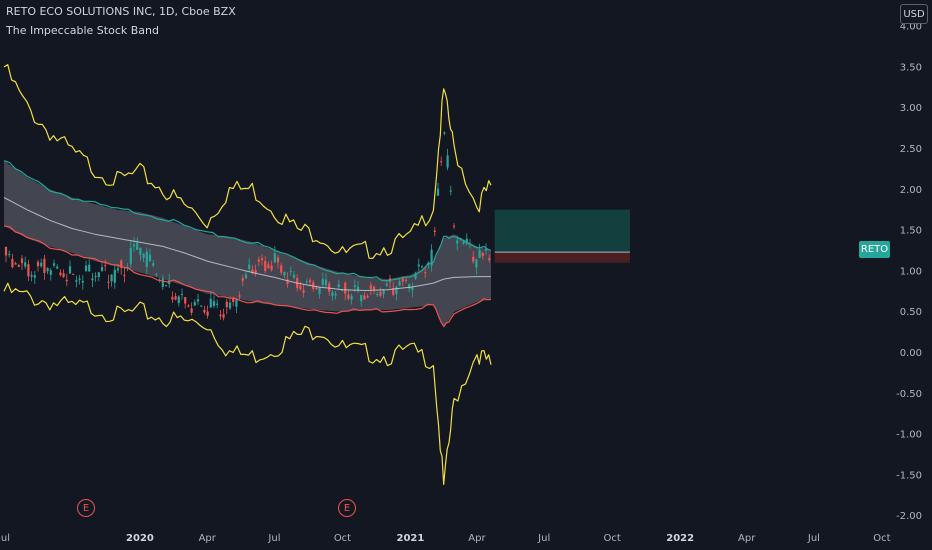  What do you see at coordinates (909, 516) in the screenshot?
I see `y-tick-label: -2.00` at bounding box center [909, 516].